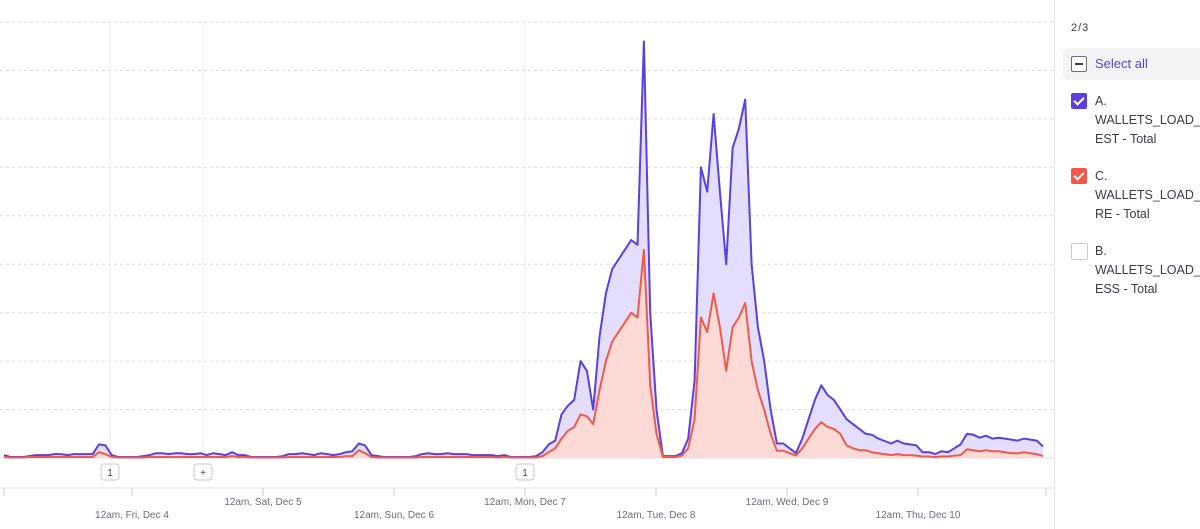 The image size is (1200, 529). I want to click on legend-line: RE - Total, so click(1122, 214).